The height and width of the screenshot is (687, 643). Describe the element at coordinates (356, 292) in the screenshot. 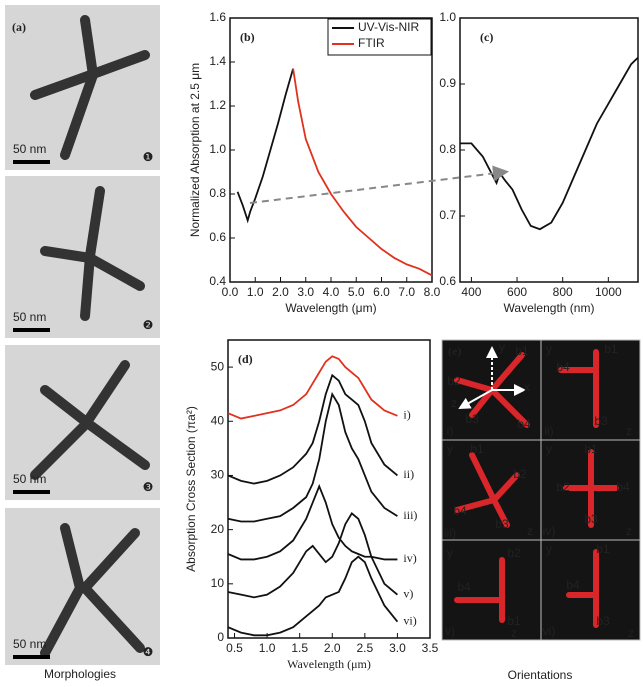

I see `x-tick-label: 5.0` at that location.